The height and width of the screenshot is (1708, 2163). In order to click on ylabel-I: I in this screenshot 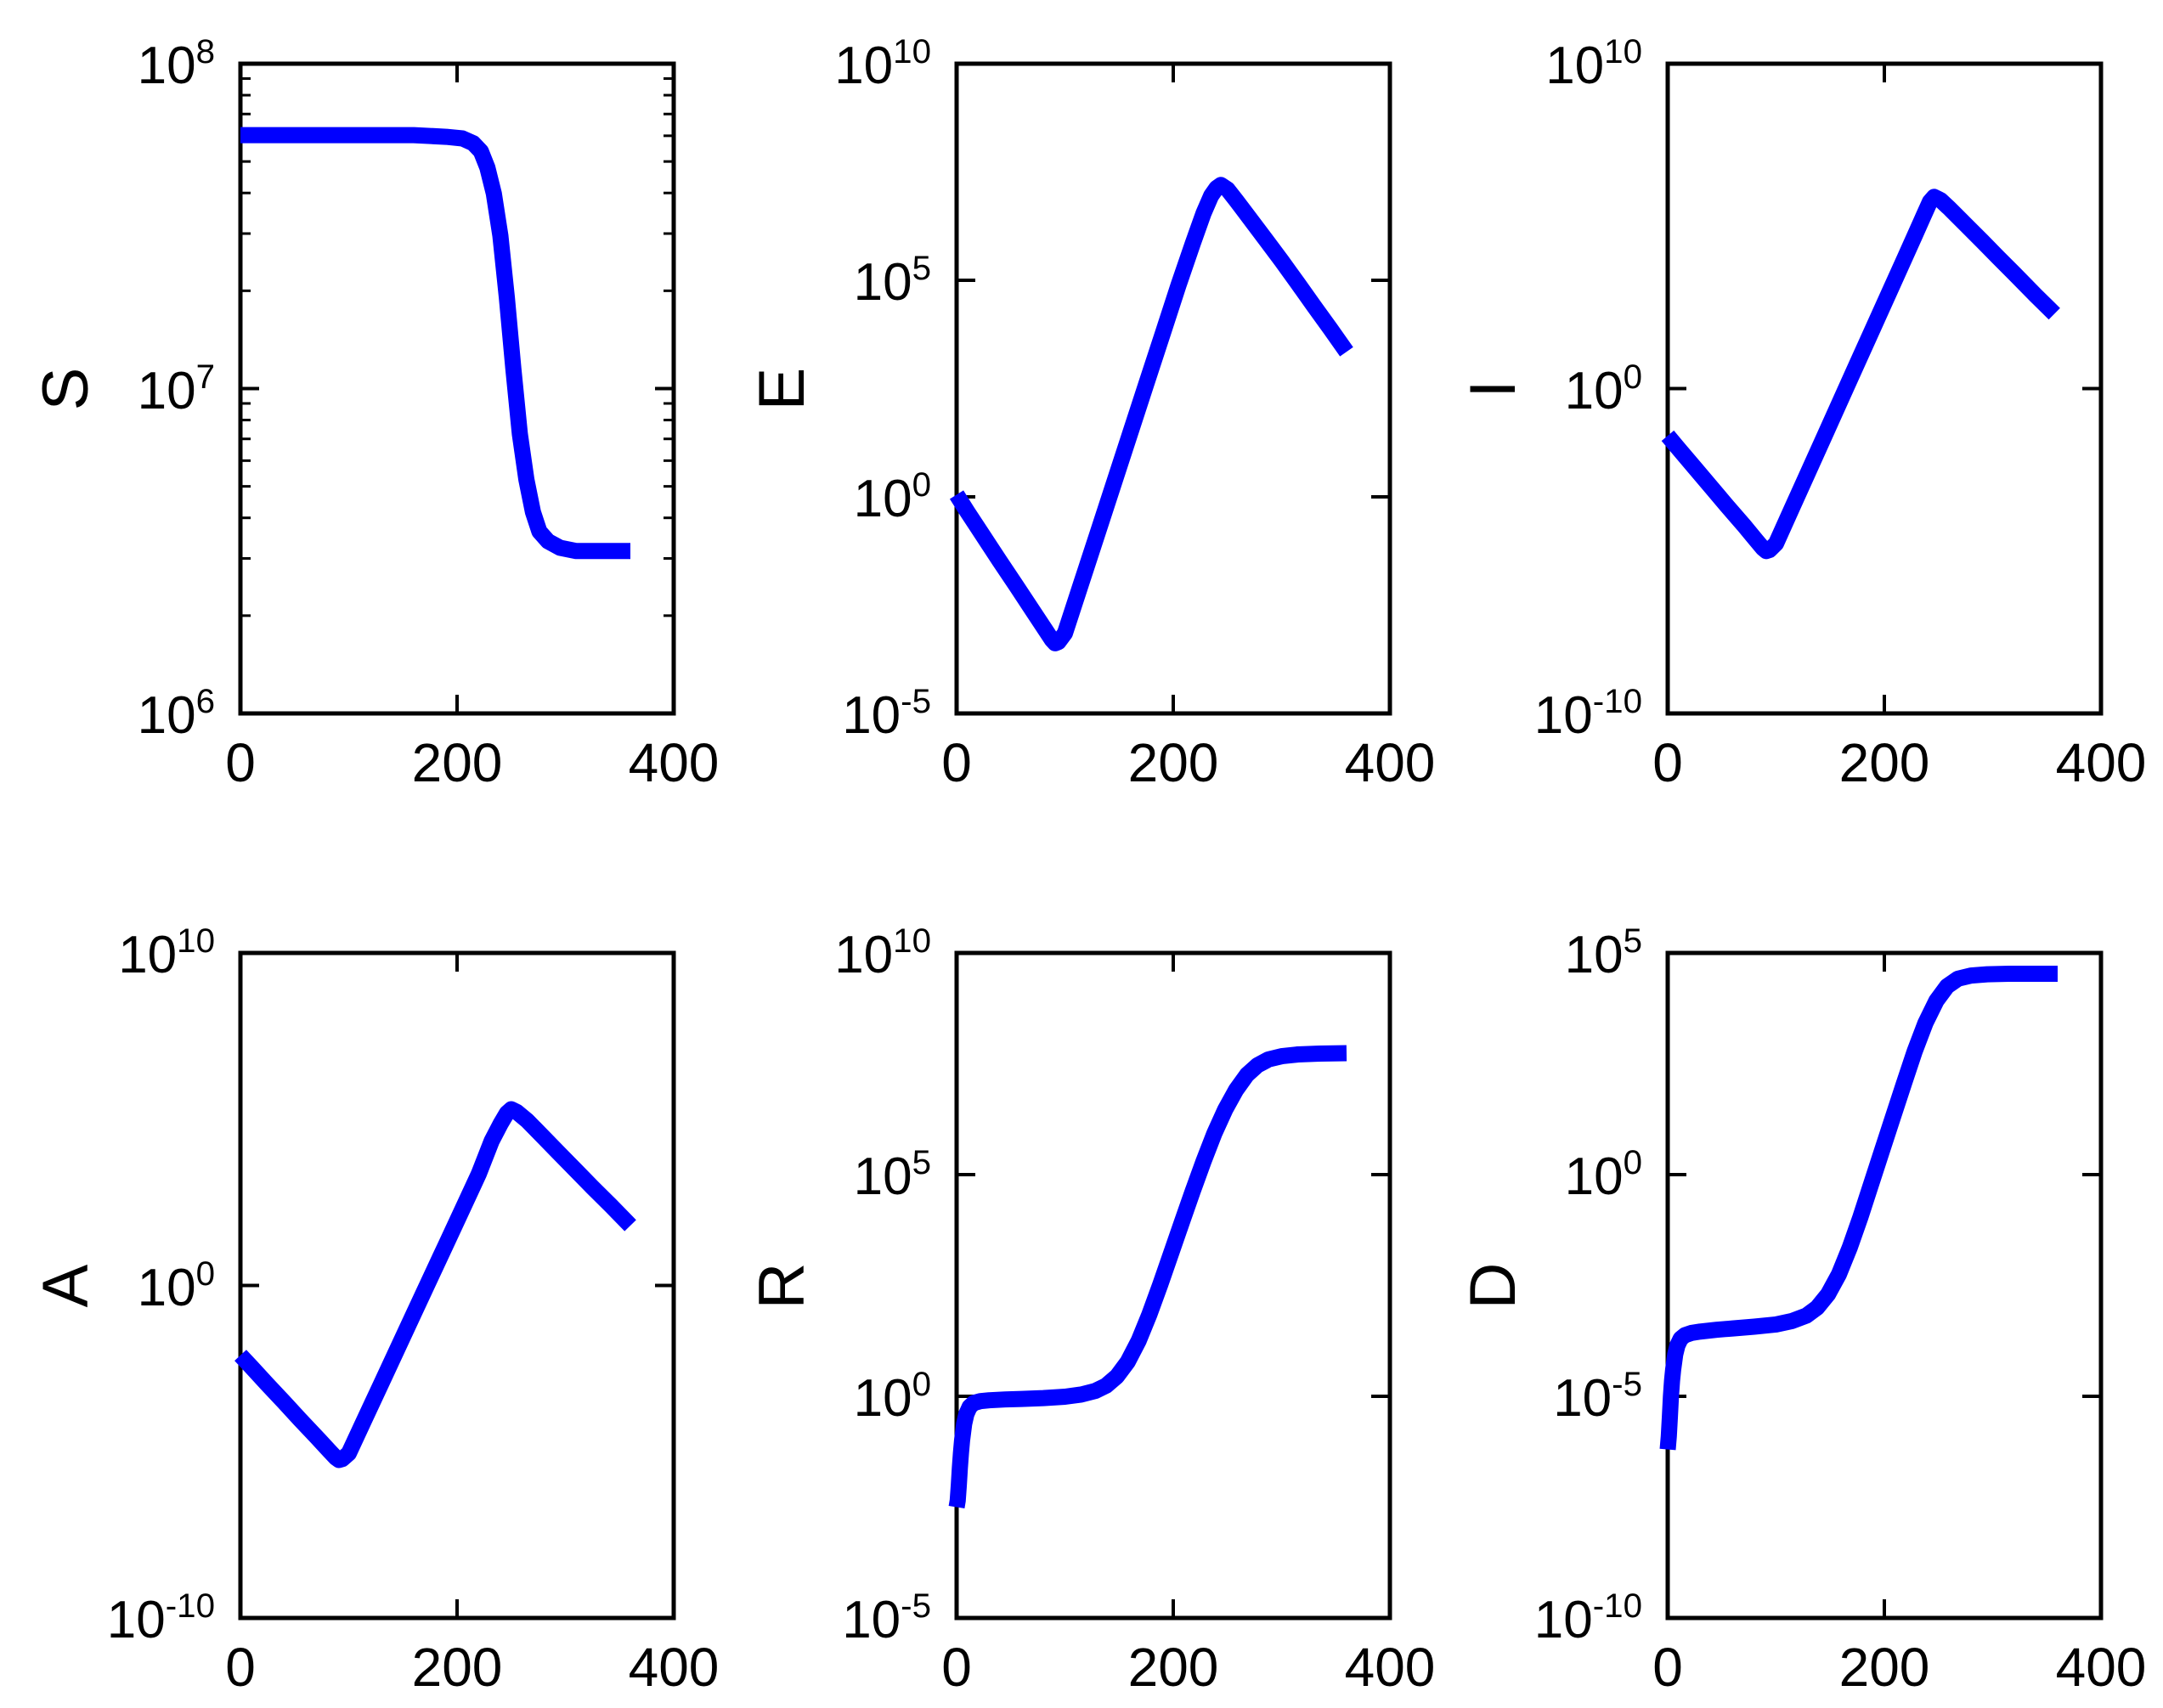, I will do `click(1493, 388)`.